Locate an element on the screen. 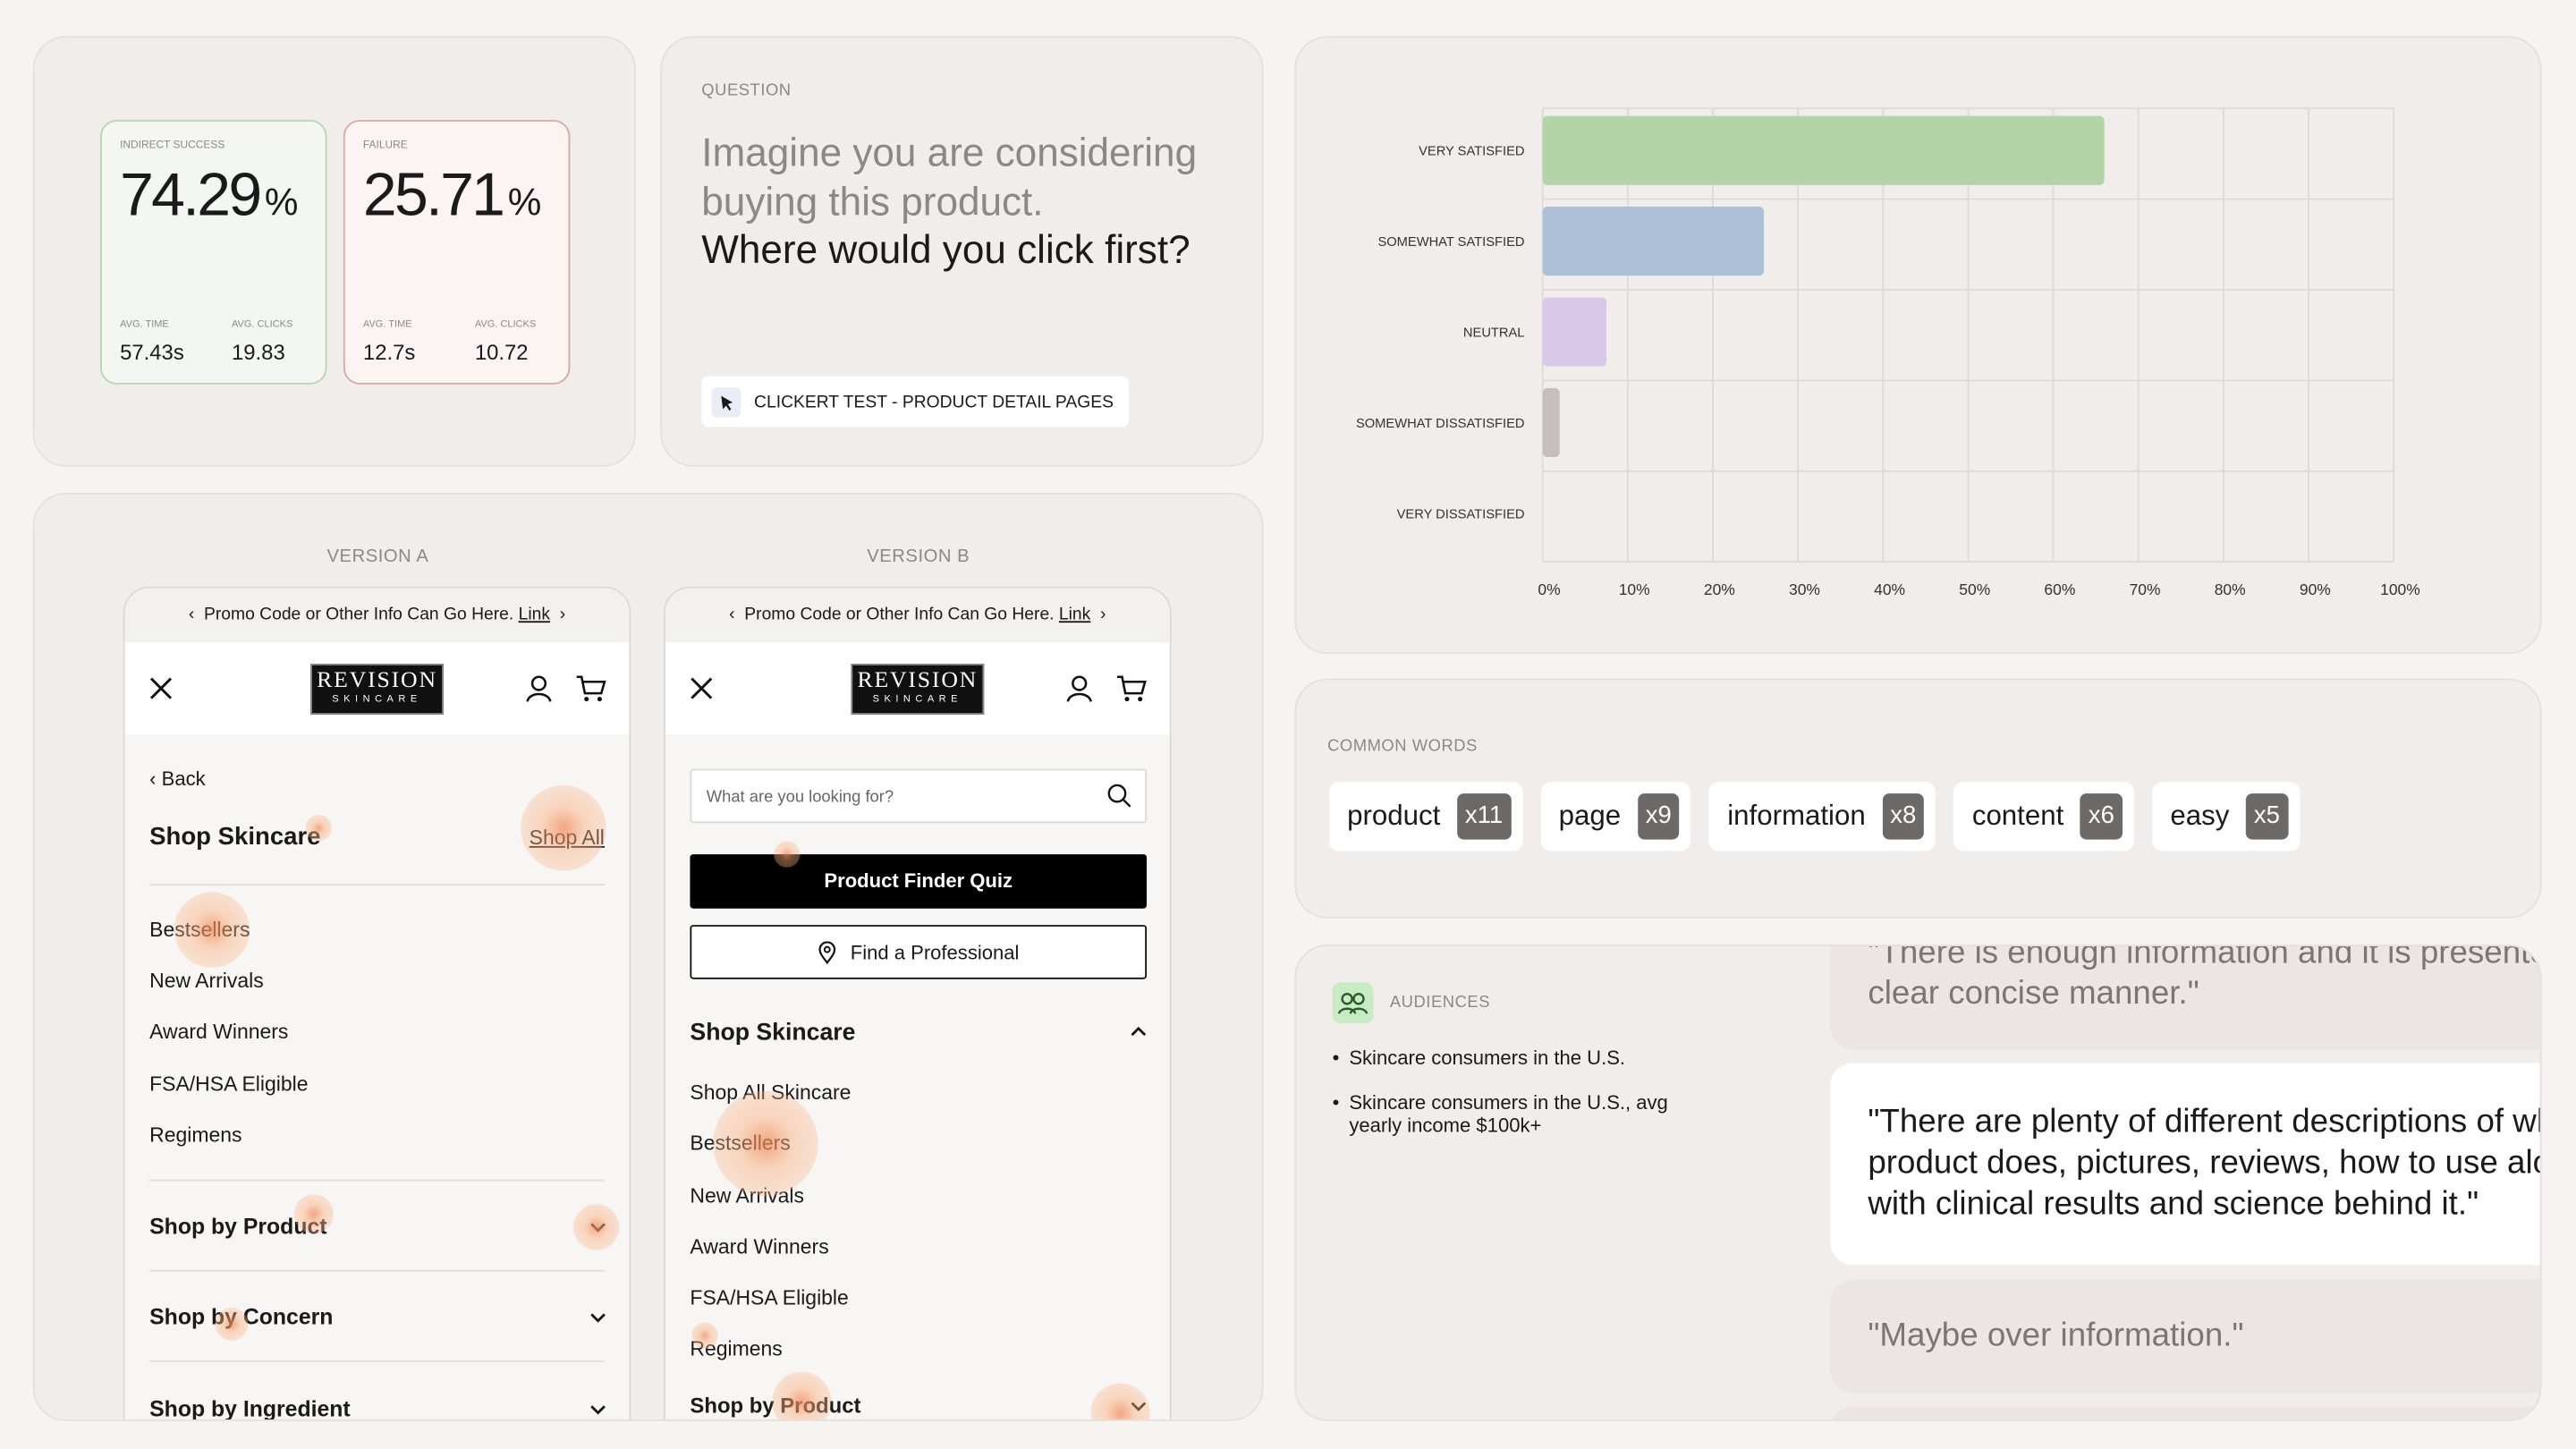 The width and height of the screenshot is (2576, 1449). word-count: x8 is located at coordinates (1903, 816).